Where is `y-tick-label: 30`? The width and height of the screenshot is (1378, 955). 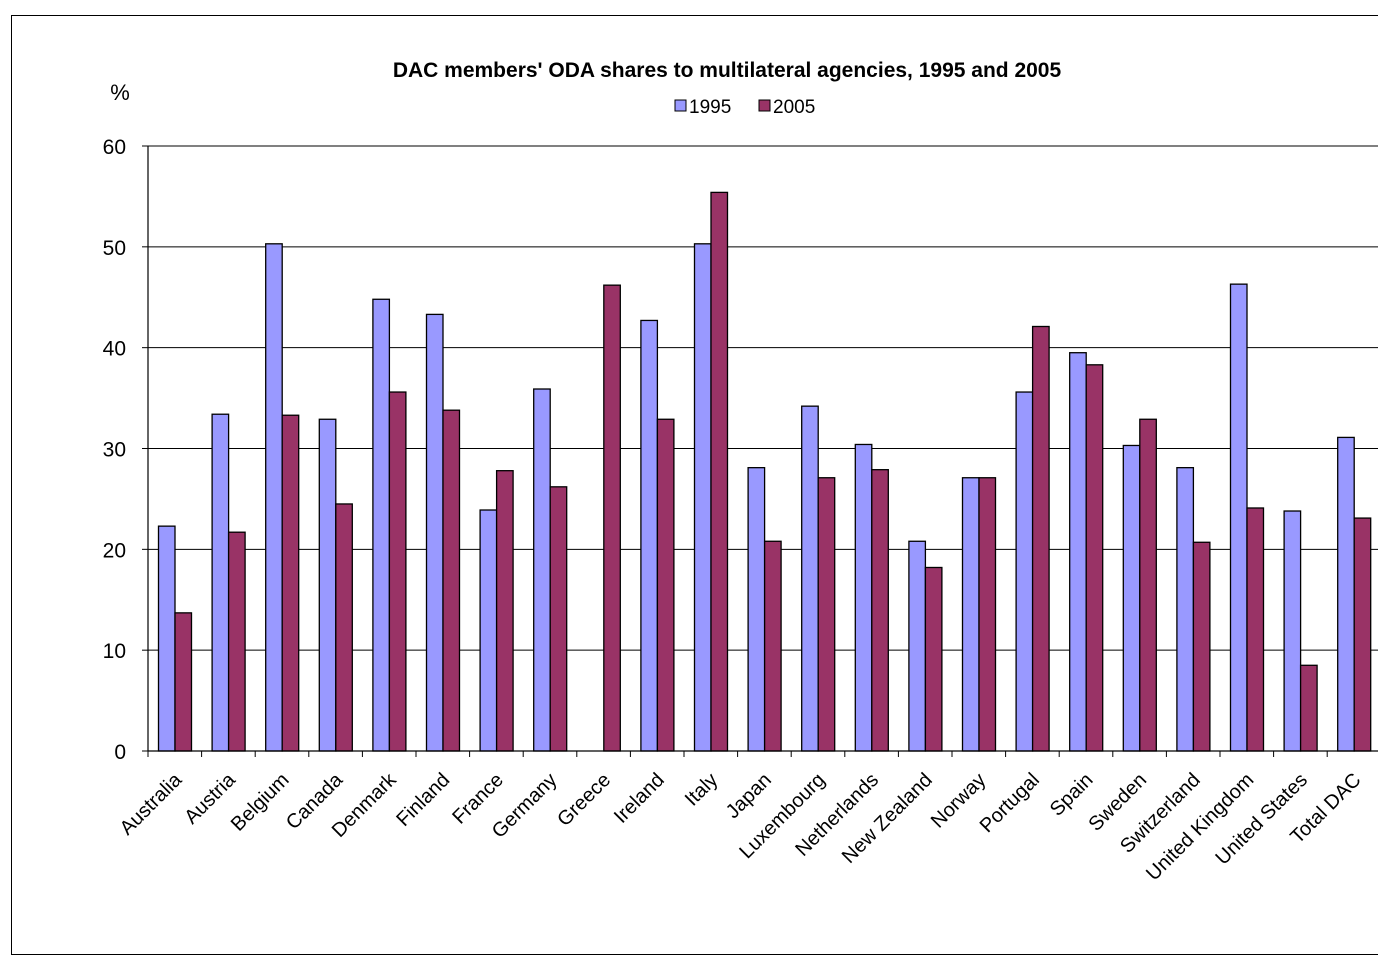 y-tick-label: 30 is located at coordinates (114, 450).